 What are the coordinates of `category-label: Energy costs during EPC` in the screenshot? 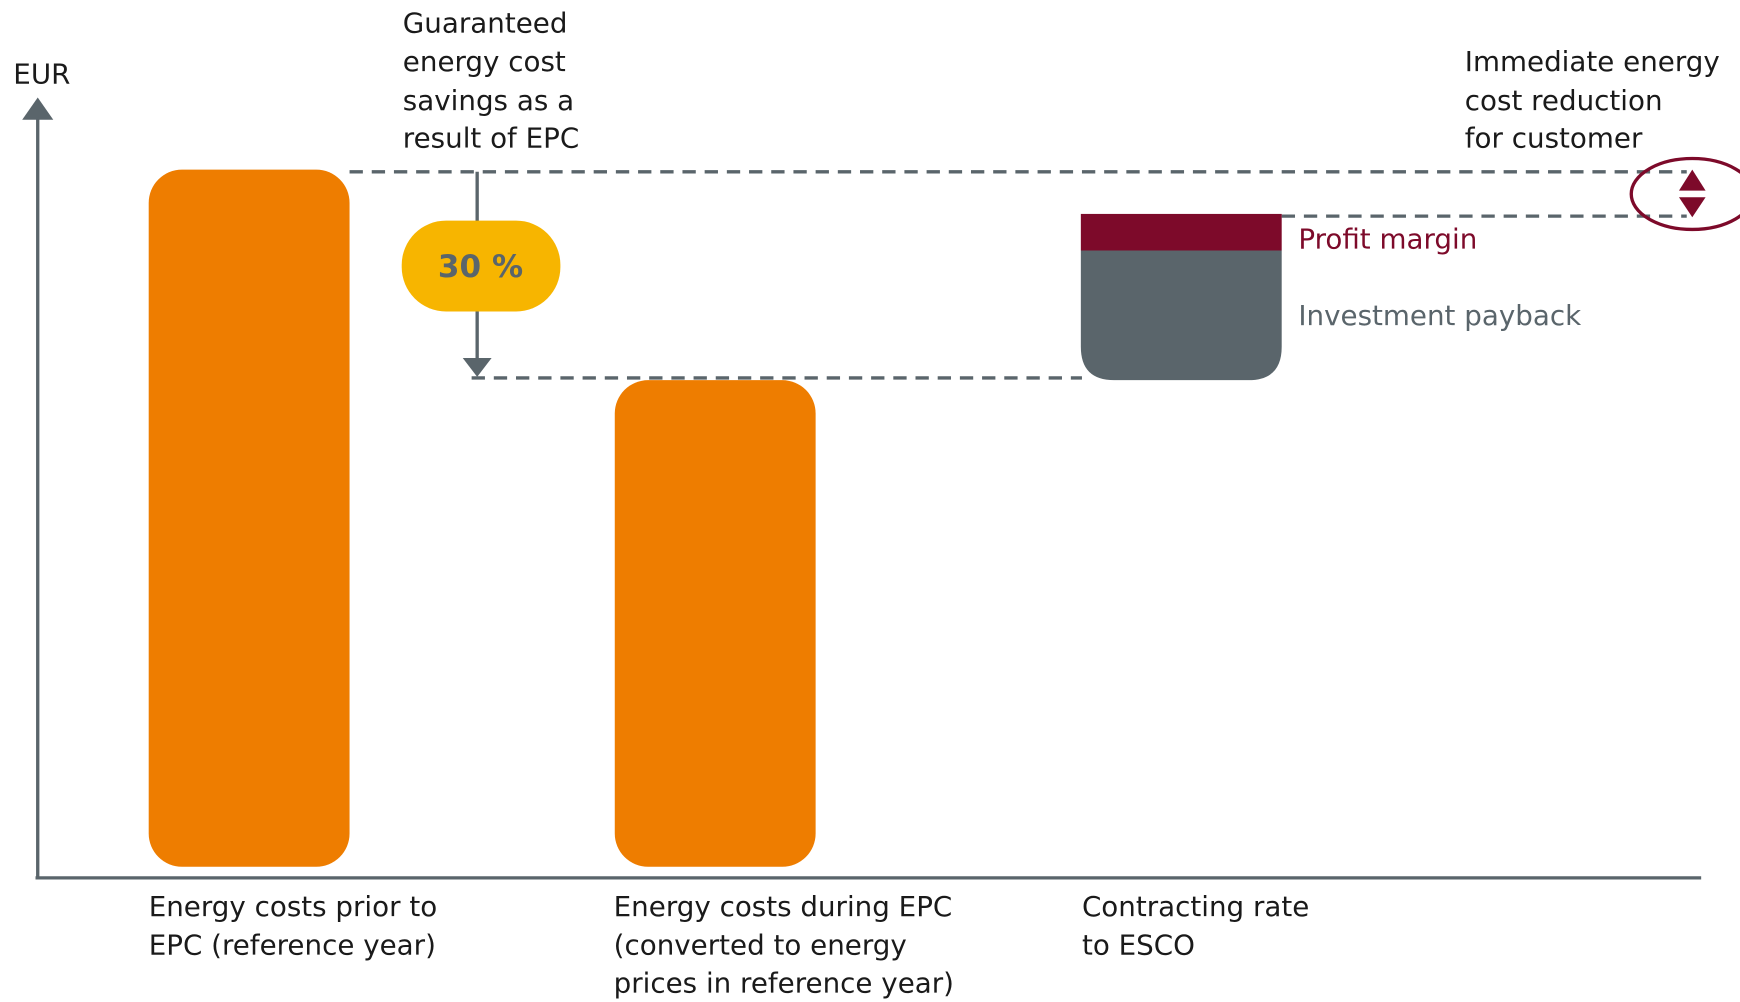 It's located at (783, 906).